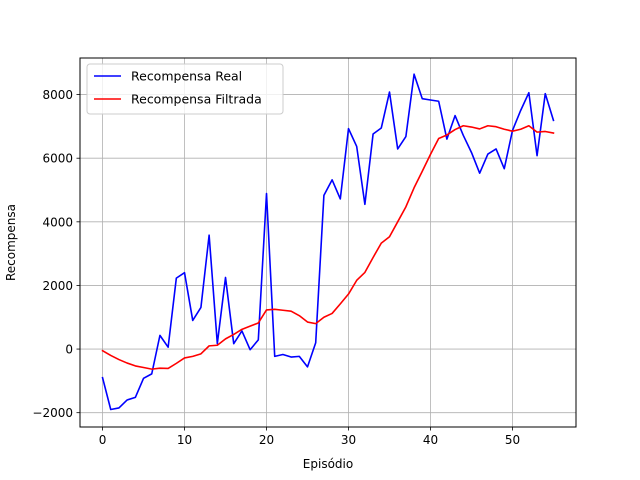 The image size is (640, 480). What do you see at coordinates (266, 440) in the screenshot?
I see `x-tick-label: 20` at bounding box center [266, 440].